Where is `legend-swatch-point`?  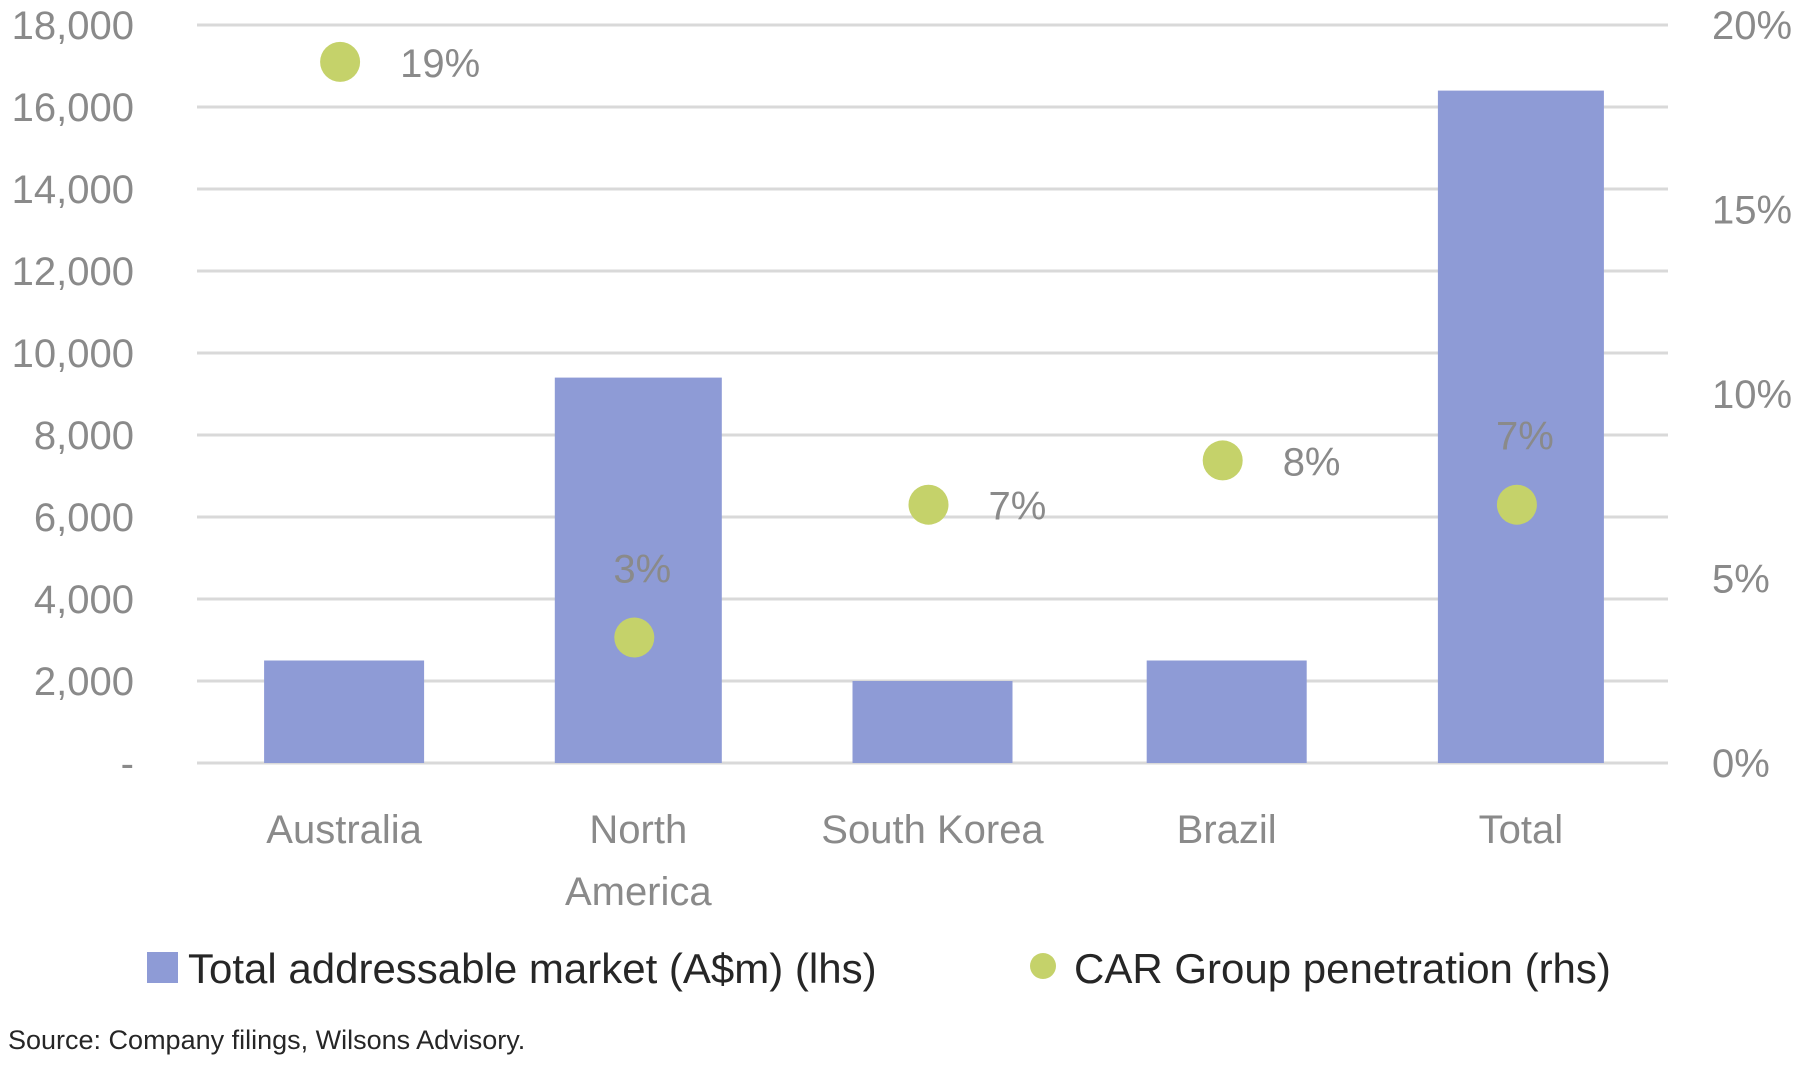
legend-swatch-point is located at coordinates (1043, 966).